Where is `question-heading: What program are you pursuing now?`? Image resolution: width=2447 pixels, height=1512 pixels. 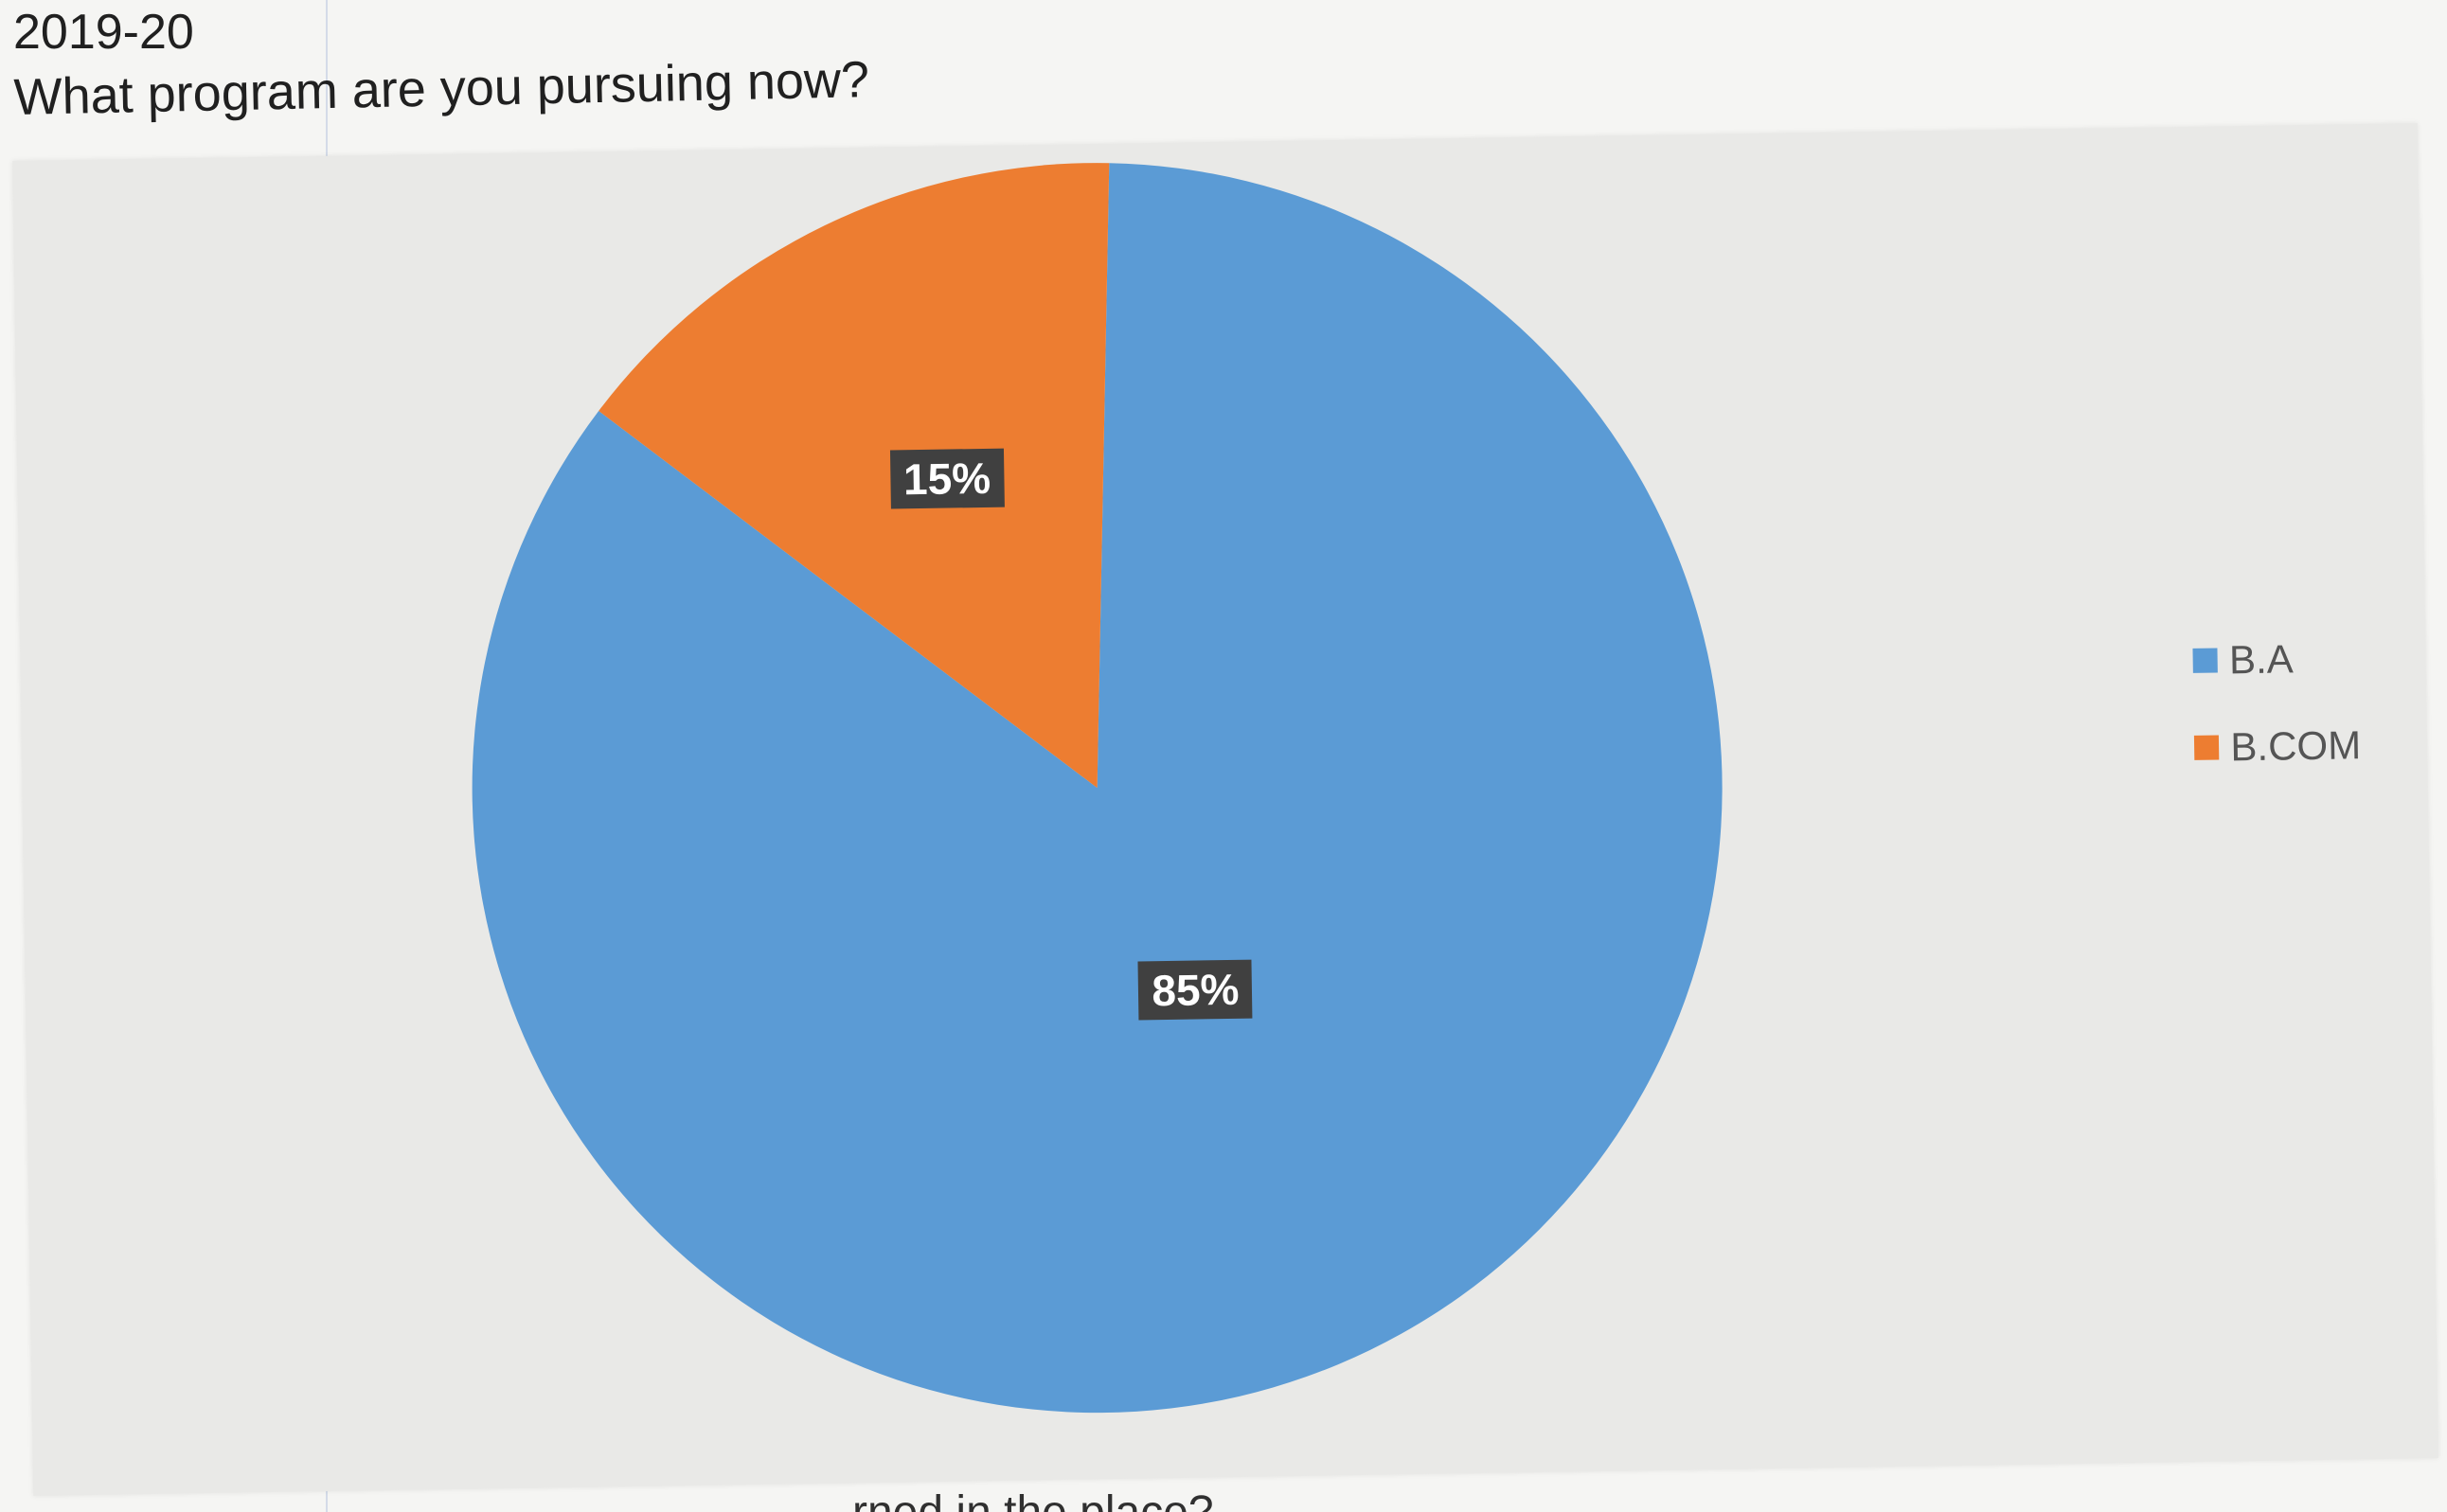 question-heading: What program are you pursuing now? is located at coordinates (442, 88).